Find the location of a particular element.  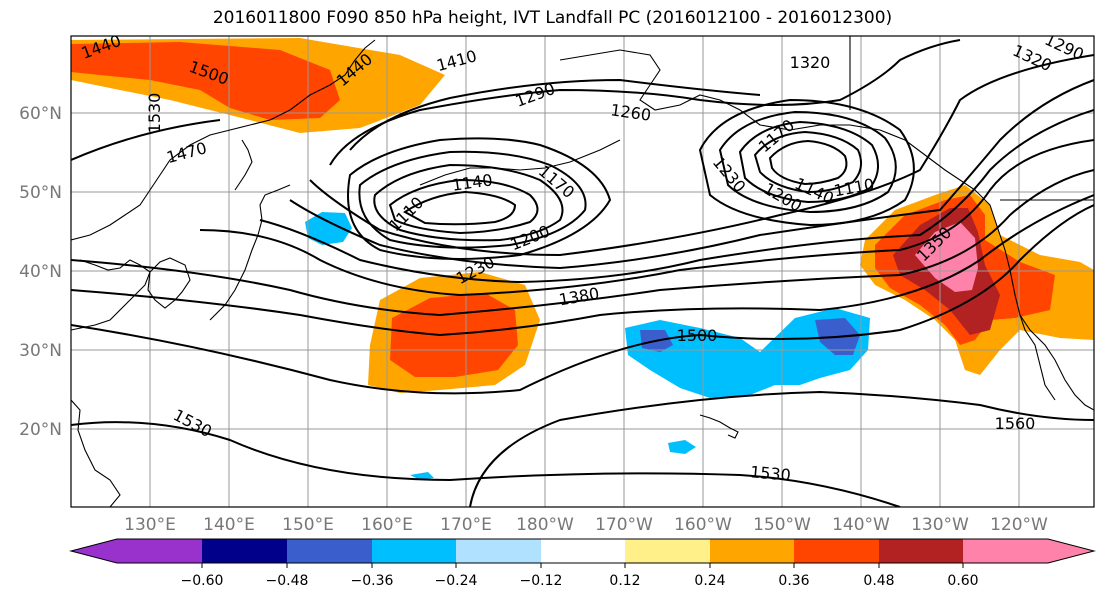

contour-1170-east is located at coordinates (808, 162).